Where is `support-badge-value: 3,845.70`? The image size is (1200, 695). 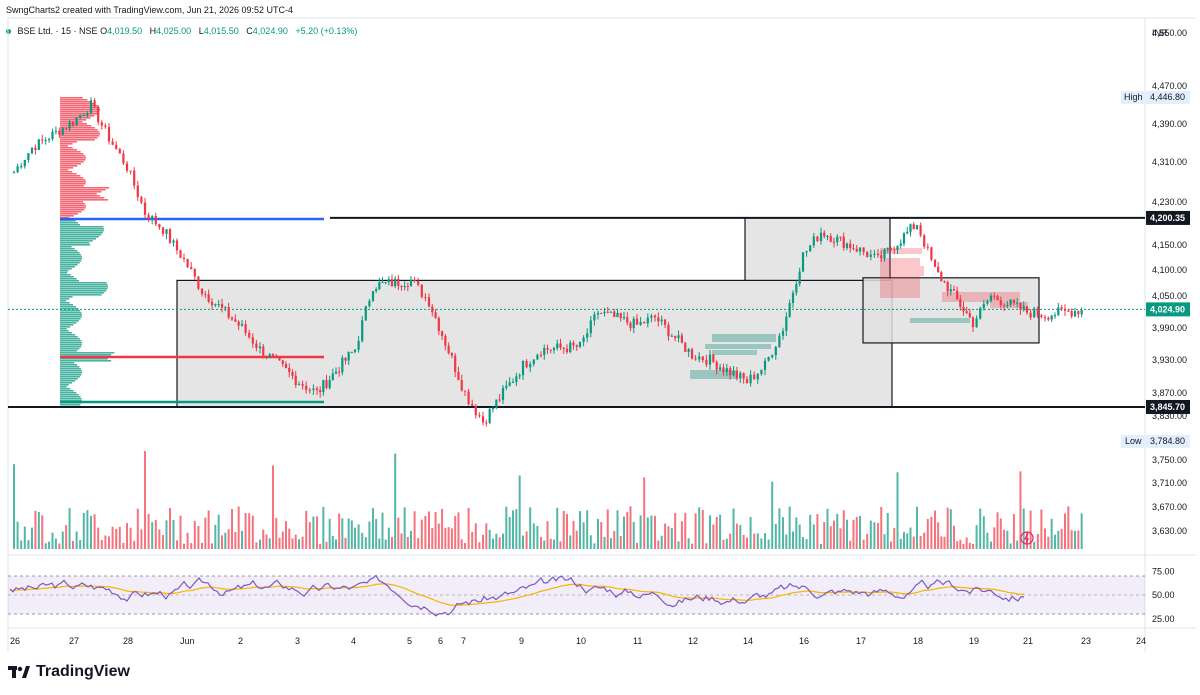 support-badge-value: 3,845.70 is located at coordinates (1167, 407).